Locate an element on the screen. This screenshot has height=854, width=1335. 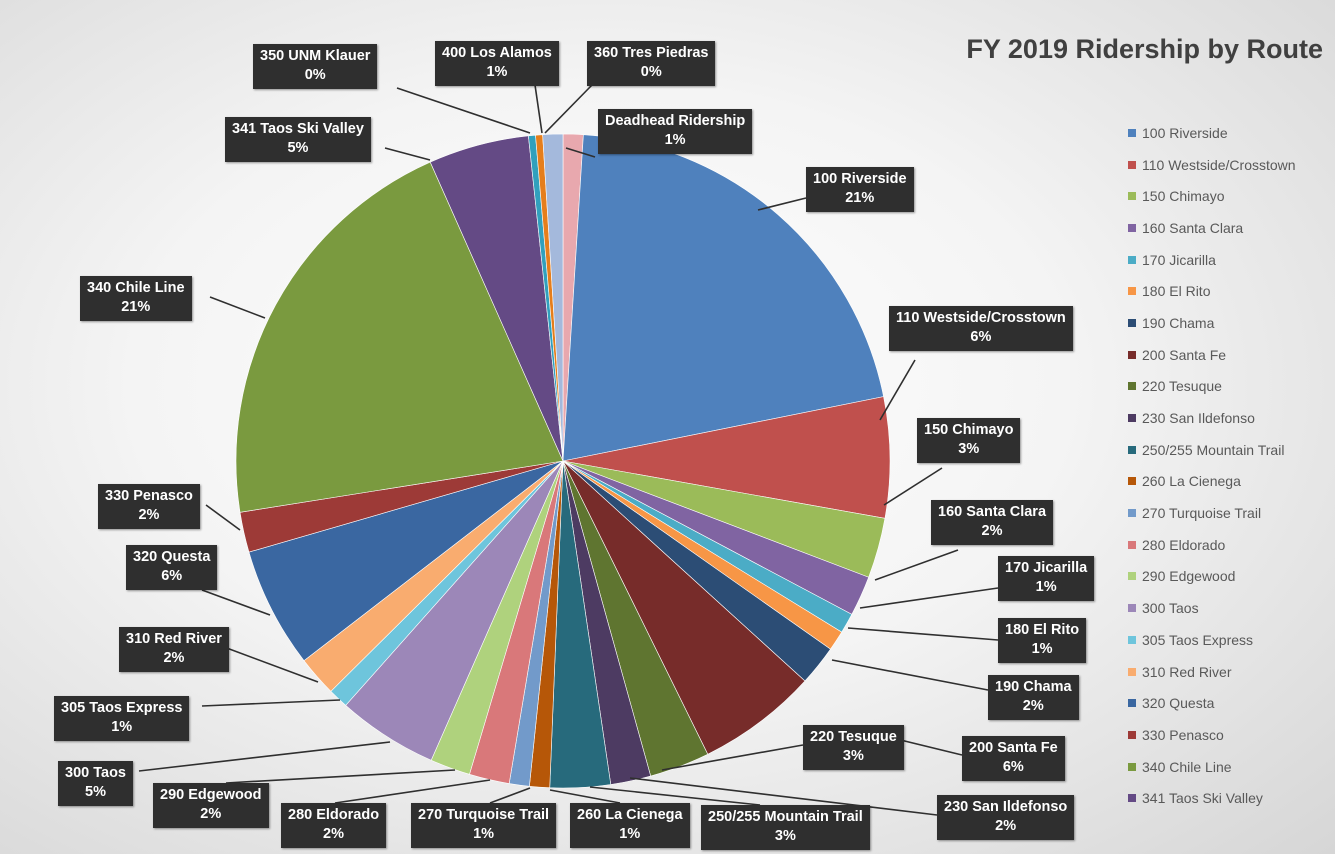
data-label-230-san-ildefonso: 230 San Ildefonso 2% is located at coordinates (1006, 817).